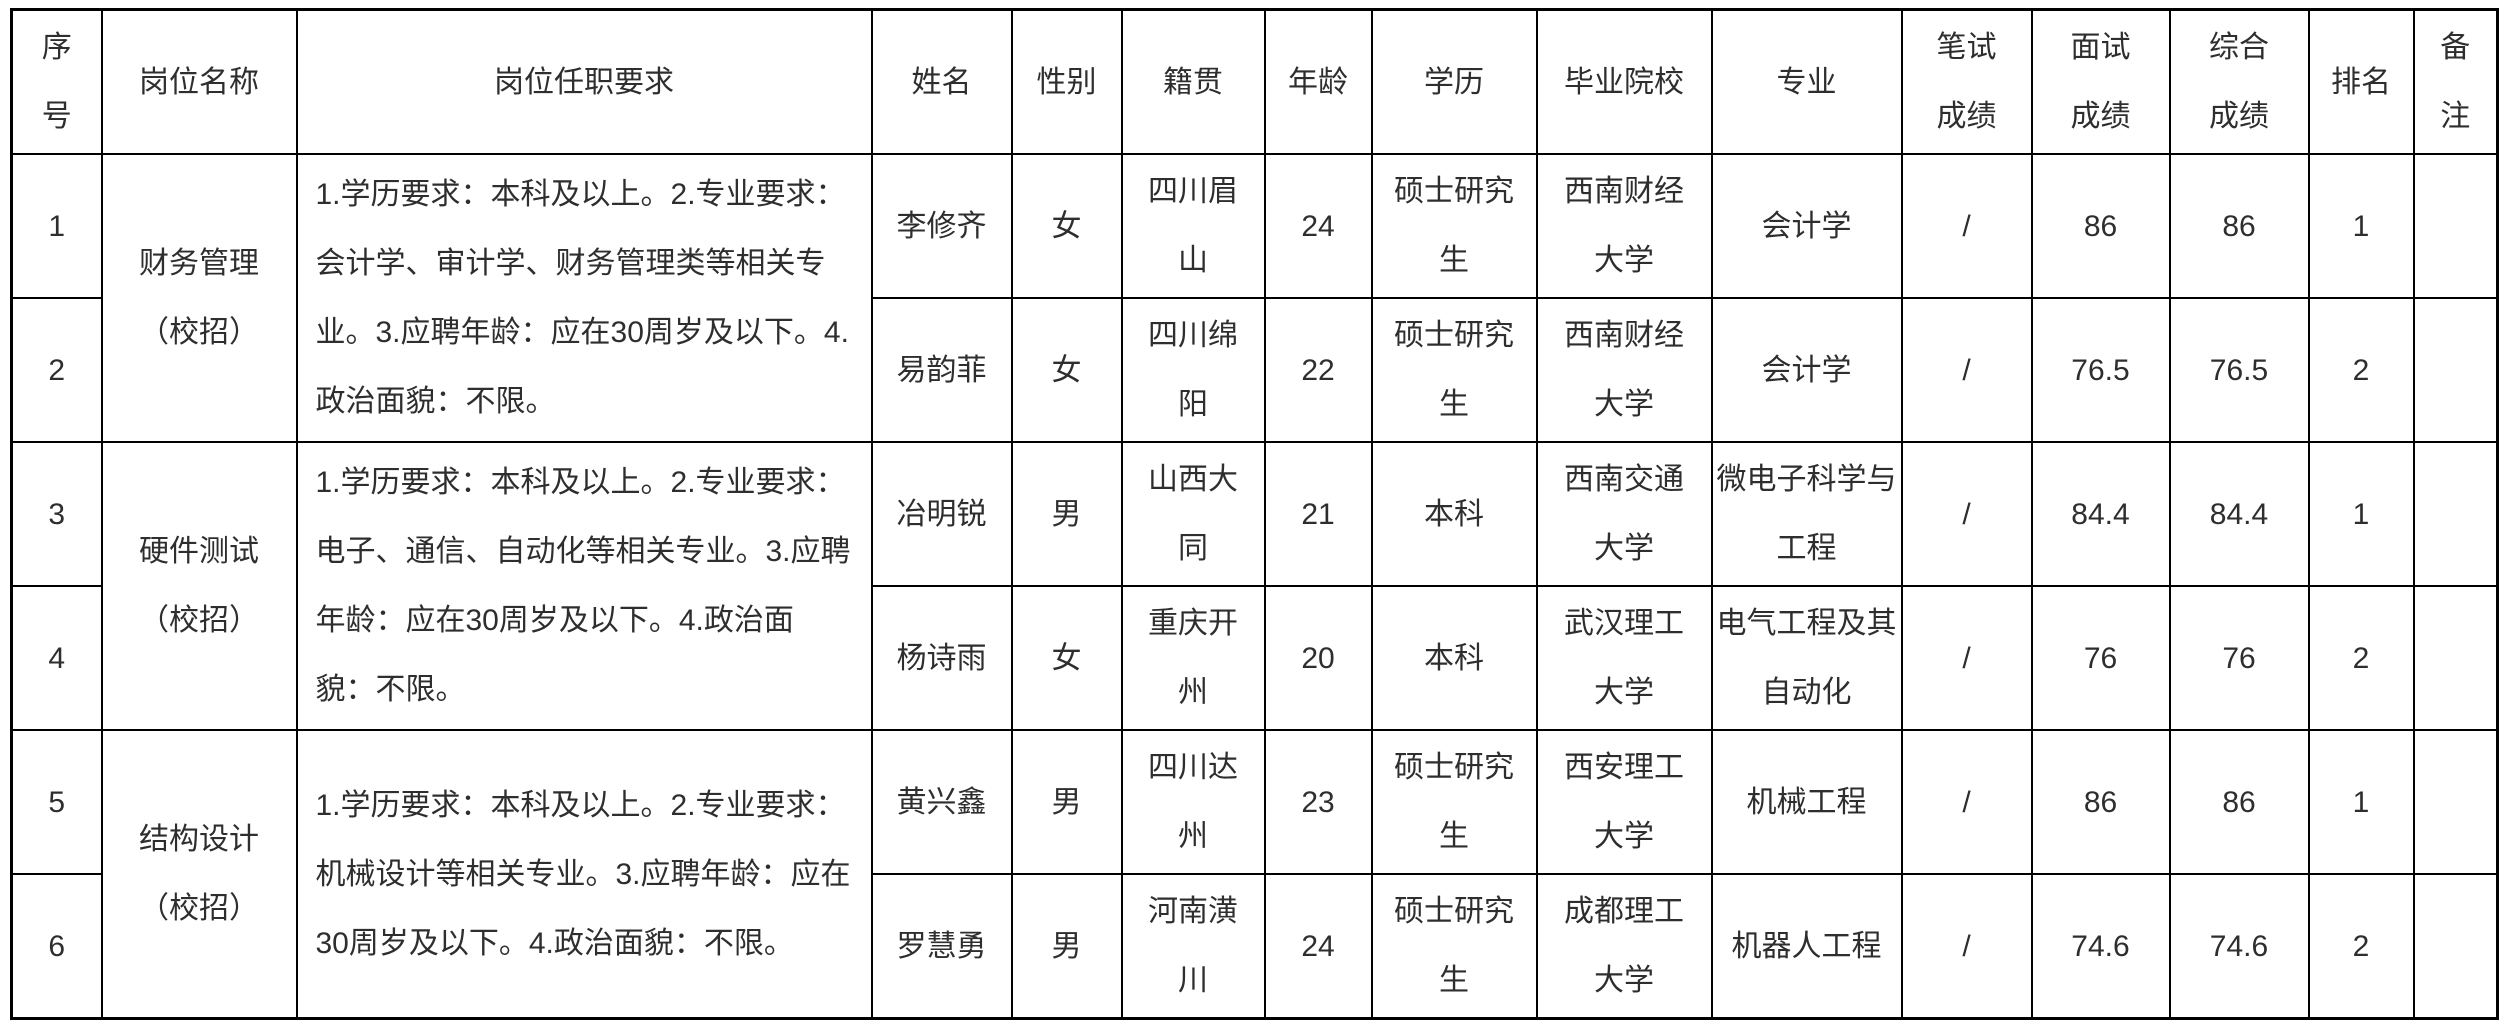  I want to click on cell-interview-score: 84.4, so click(2100, 514).